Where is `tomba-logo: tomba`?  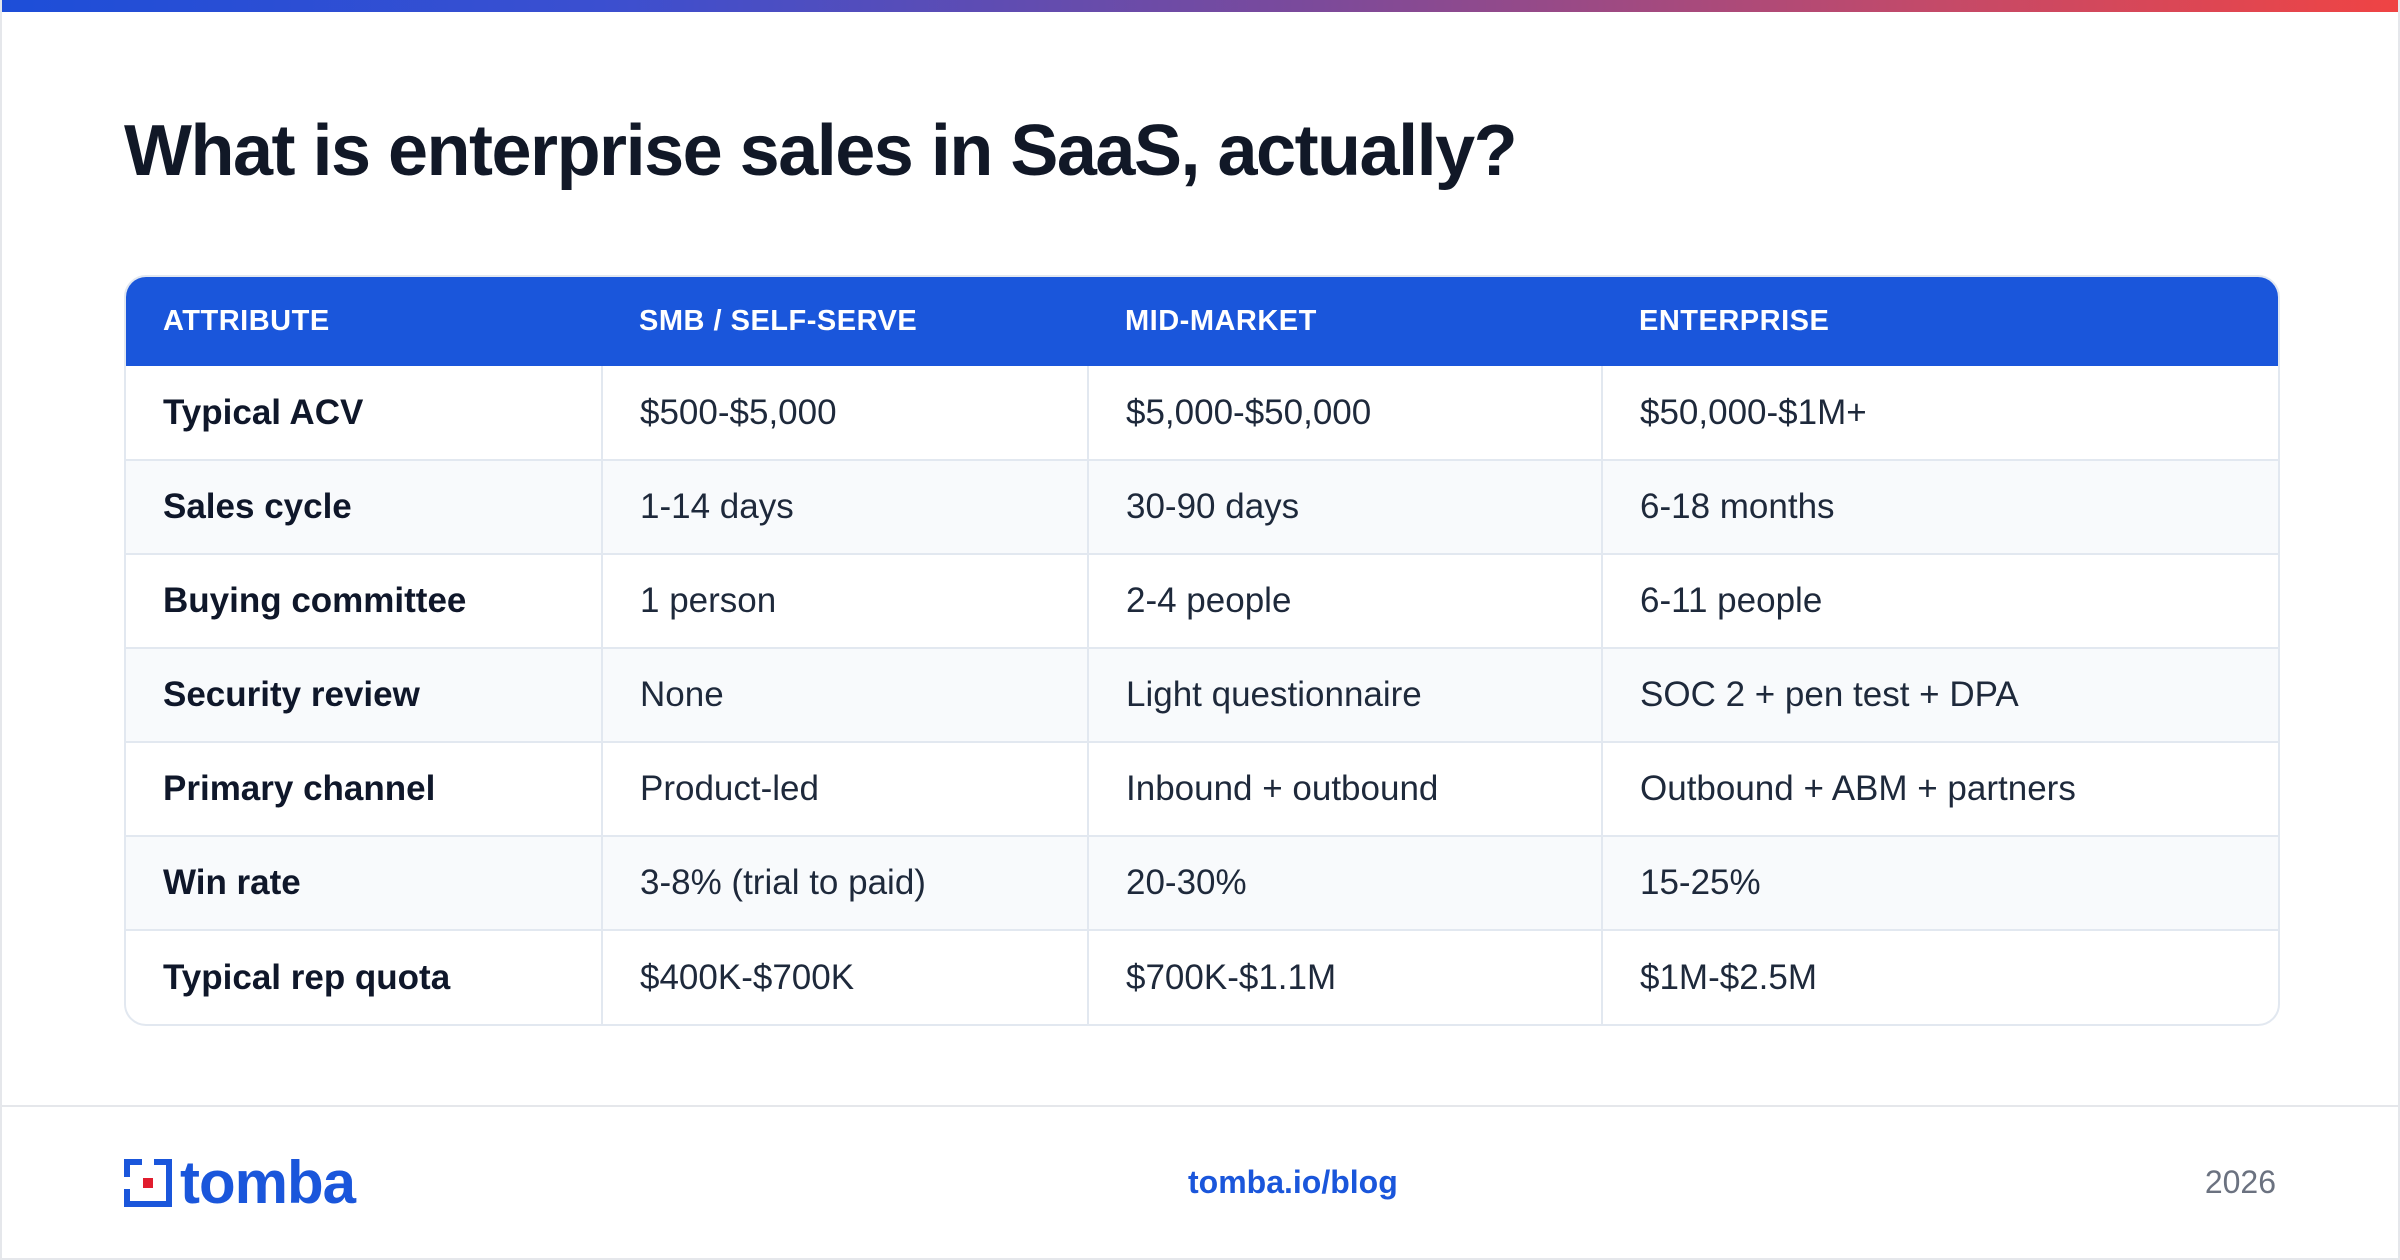 tomba-logo: tomba is located at coordinates (240, 1182).